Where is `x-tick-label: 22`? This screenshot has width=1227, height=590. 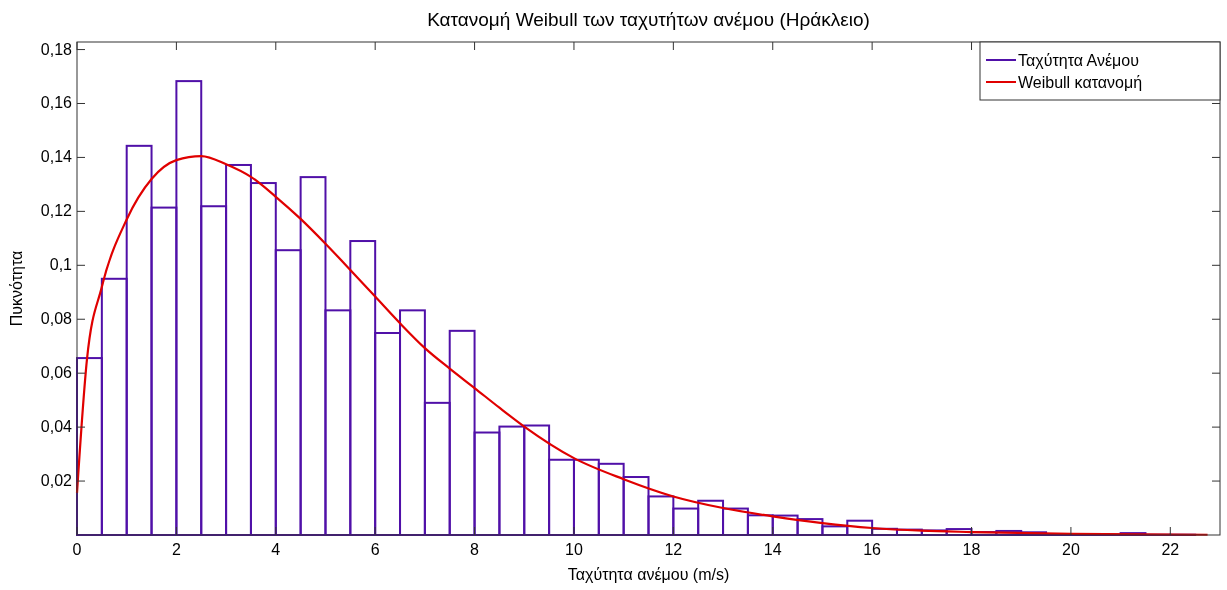 x-tick-label: 22 is located at coordinates (1170, 549).